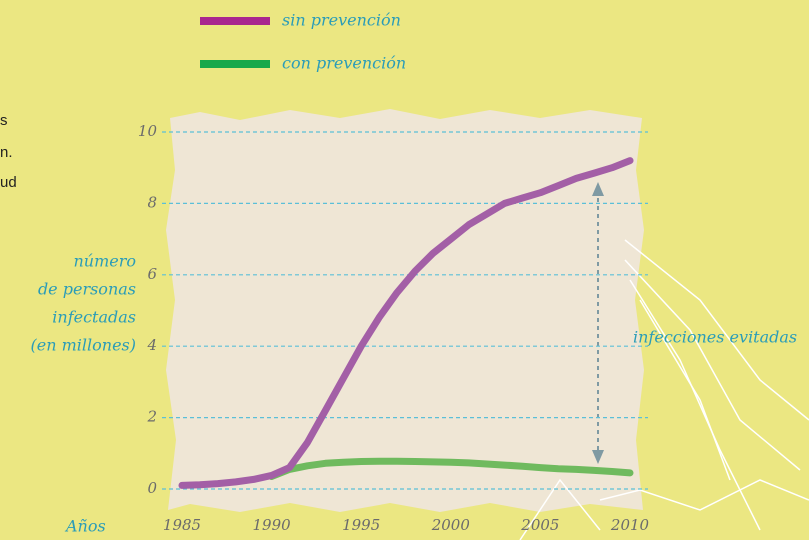 The image size is (809, 540). What do you see at coordinates (4, 120) in the screenshot?
I see `side-text: s` at bounding box center [4, 120].